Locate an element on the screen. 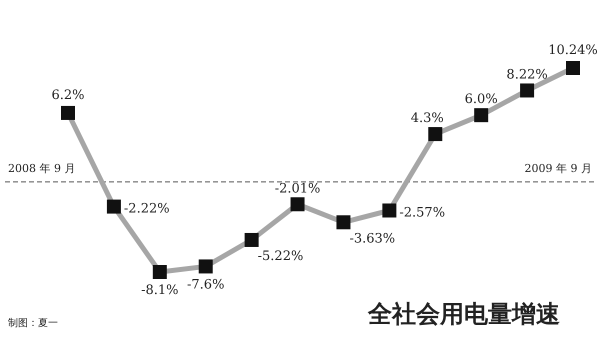  text: 全社会用电量增速 is located at coordinates (463, 313).